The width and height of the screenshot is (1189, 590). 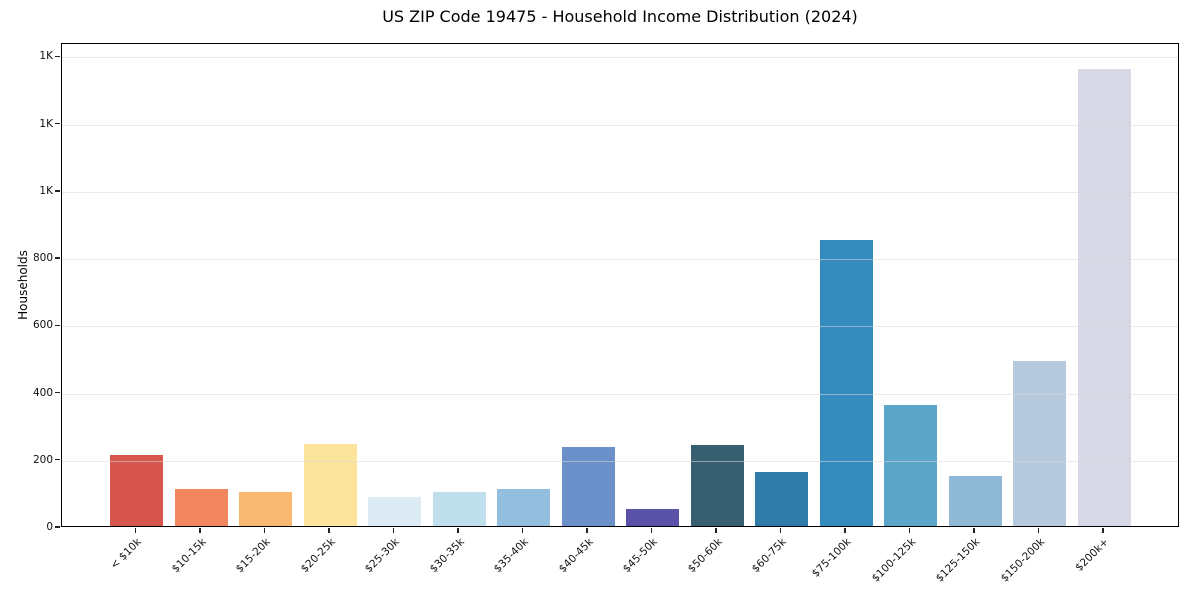 What do you see at coordinates (42, 325) in the screenshot?
I see `y-tick-label: 600` at bounding box center [42, 325].